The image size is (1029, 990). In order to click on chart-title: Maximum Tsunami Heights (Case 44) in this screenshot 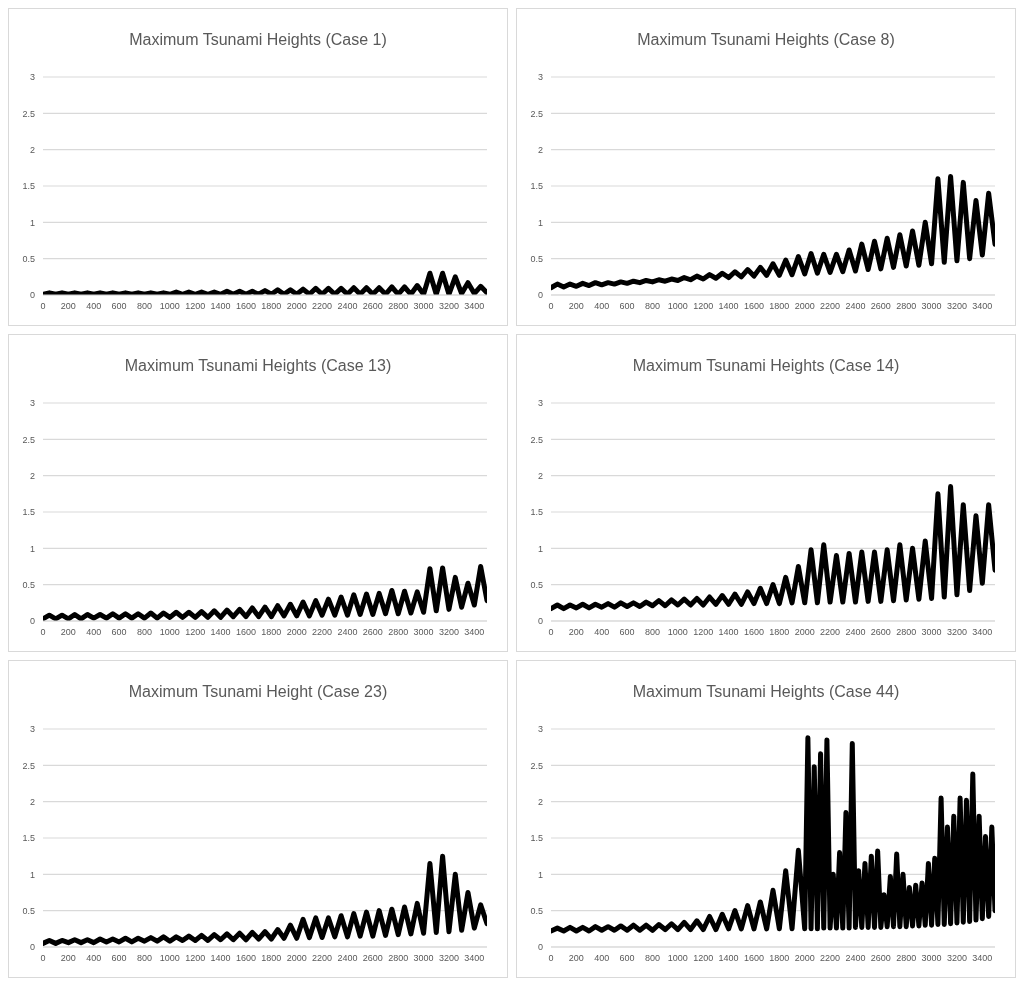, I will do `click(766, 692)`.